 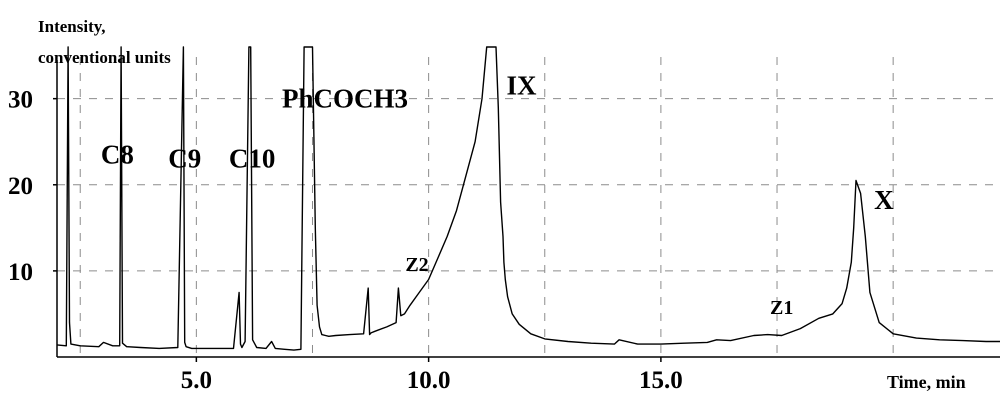 What do you see at coordinates (104, 57) in the screenshot?
I see `y-axis-label-line-2: conventional units` at bounding box center [104, 57].